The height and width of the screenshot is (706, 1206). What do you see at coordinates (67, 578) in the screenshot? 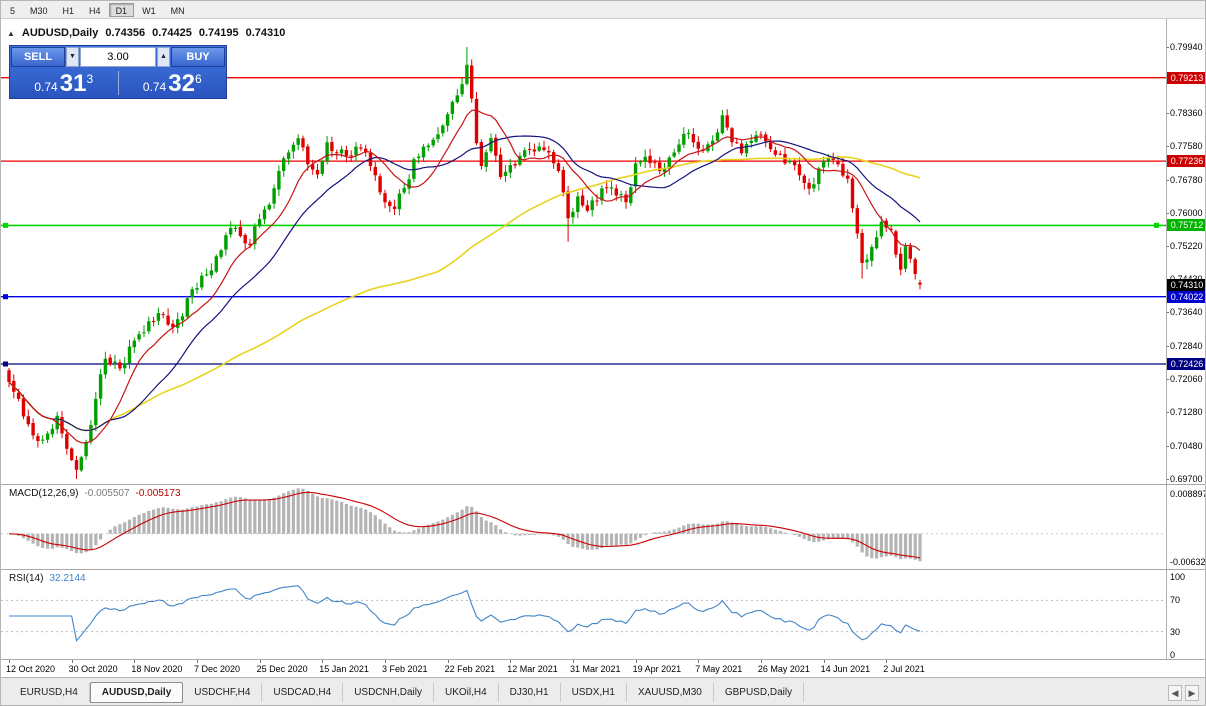
I see `rsi-value: 32.2144` at bounding box center [67, 578].